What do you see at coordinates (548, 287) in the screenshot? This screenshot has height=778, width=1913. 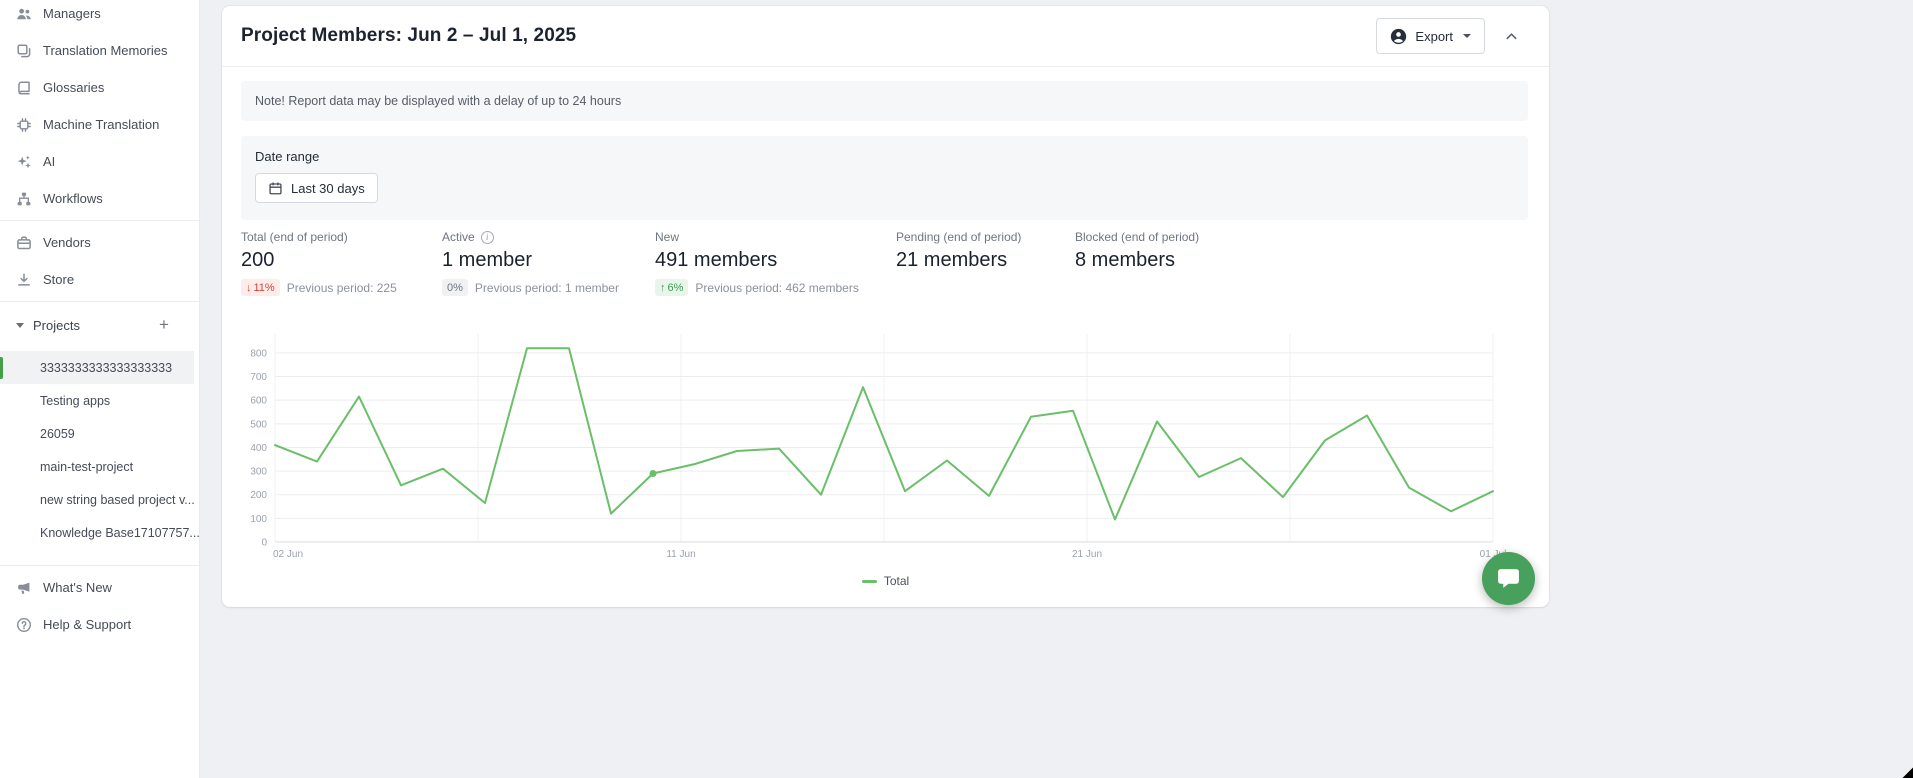 I see `stat-delta-row: 0% Previous period: 1 member` at bounding box center [548, 287].